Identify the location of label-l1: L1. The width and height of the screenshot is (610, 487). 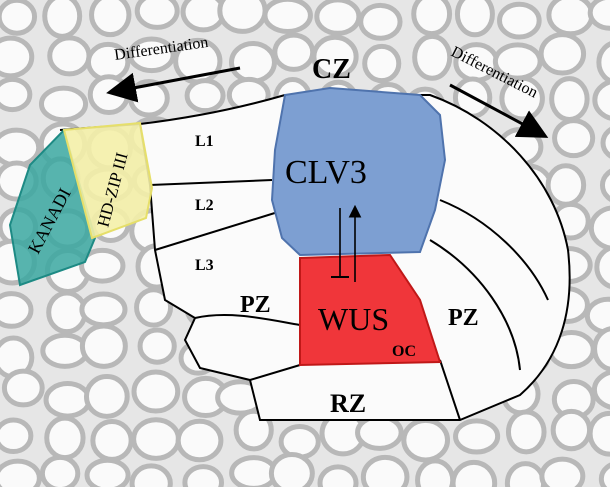
(204, 141).